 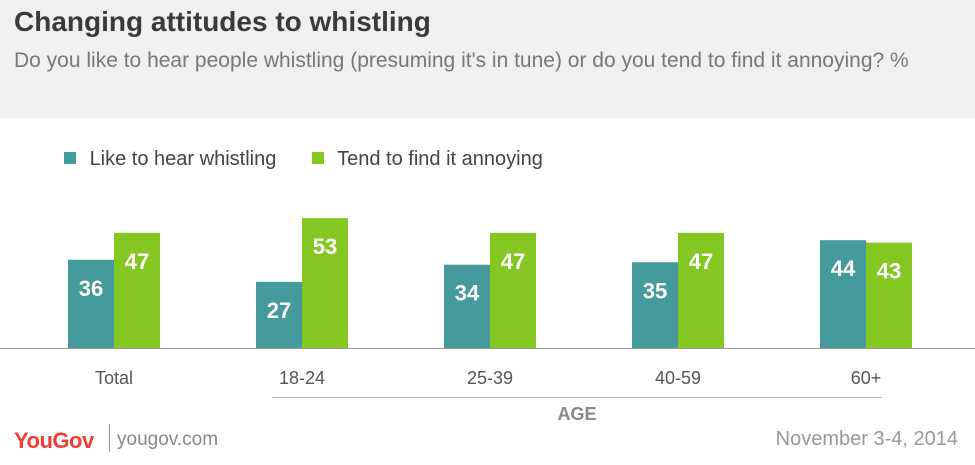 What do you see at coordinates (114, 378) in the screenshot?
I see `category-label-Total: Total` at bounding box center [114, 378].